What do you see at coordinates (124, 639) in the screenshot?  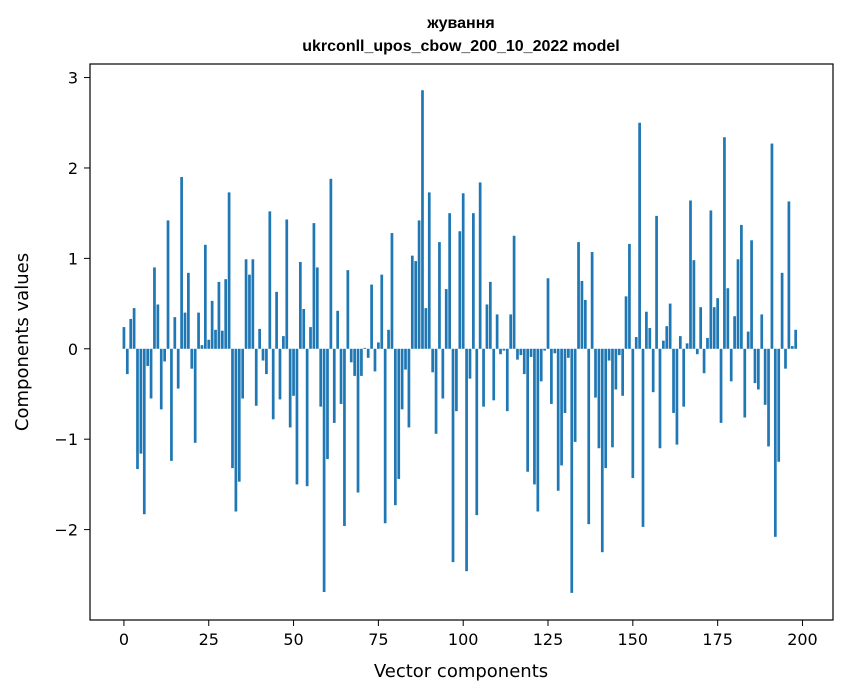 I see `x-tick-label: 0` at bounding box center [124, 639].